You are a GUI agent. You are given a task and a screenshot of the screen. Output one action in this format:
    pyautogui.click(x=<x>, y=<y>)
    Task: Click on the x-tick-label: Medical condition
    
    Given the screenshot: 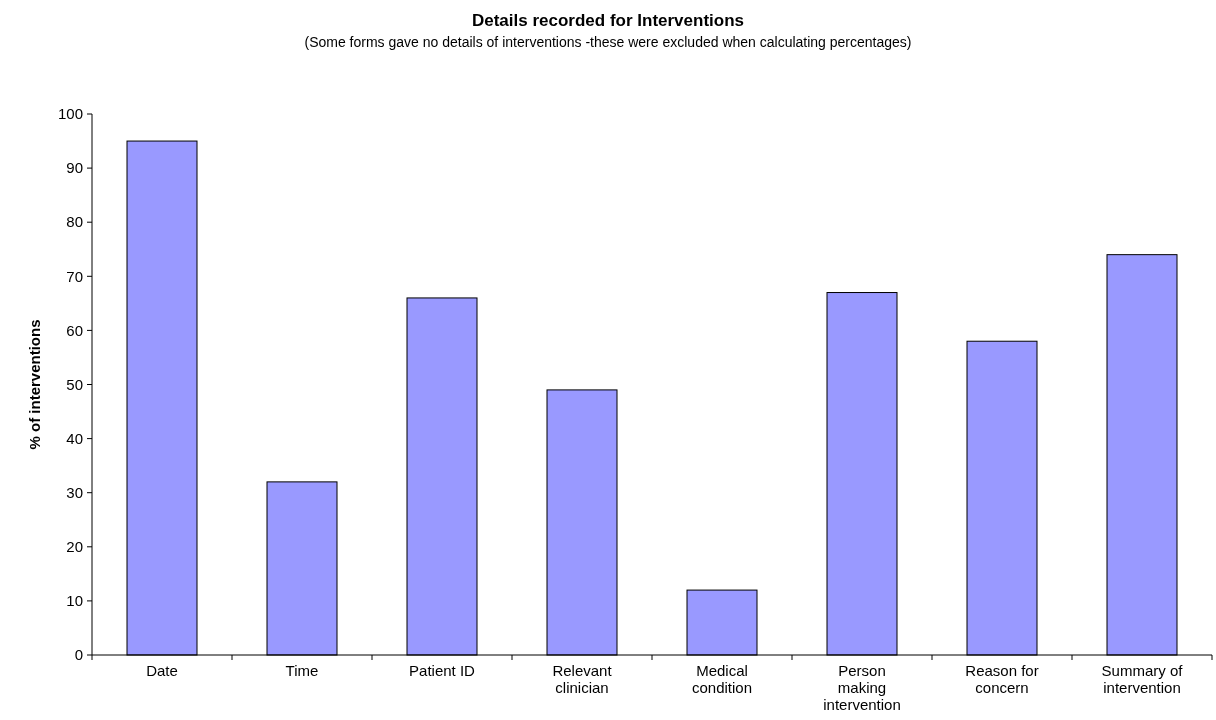 What is the action you would take?
    pyautogui.click(x=722, y=679)
    